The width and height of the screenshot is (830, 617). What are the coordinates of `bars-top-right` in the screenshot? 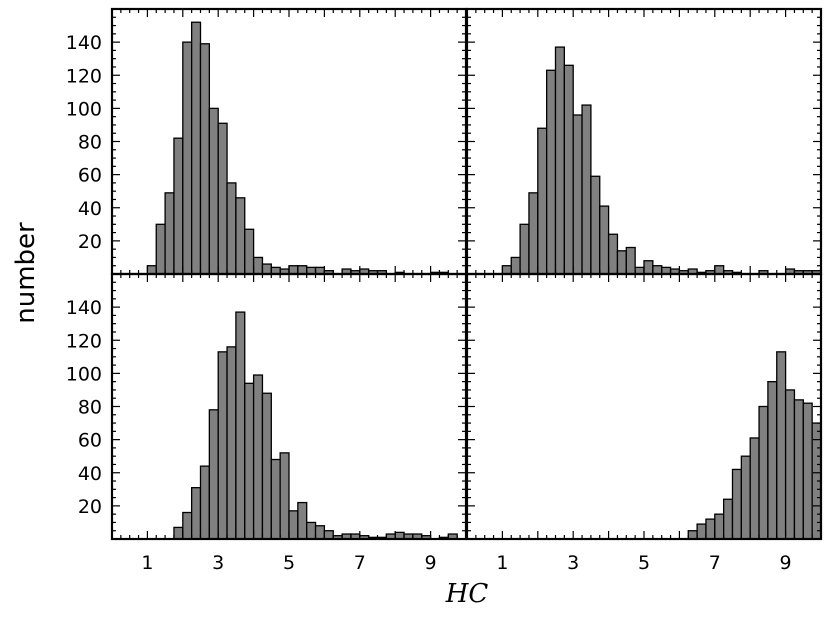 It's located at (661, 160).